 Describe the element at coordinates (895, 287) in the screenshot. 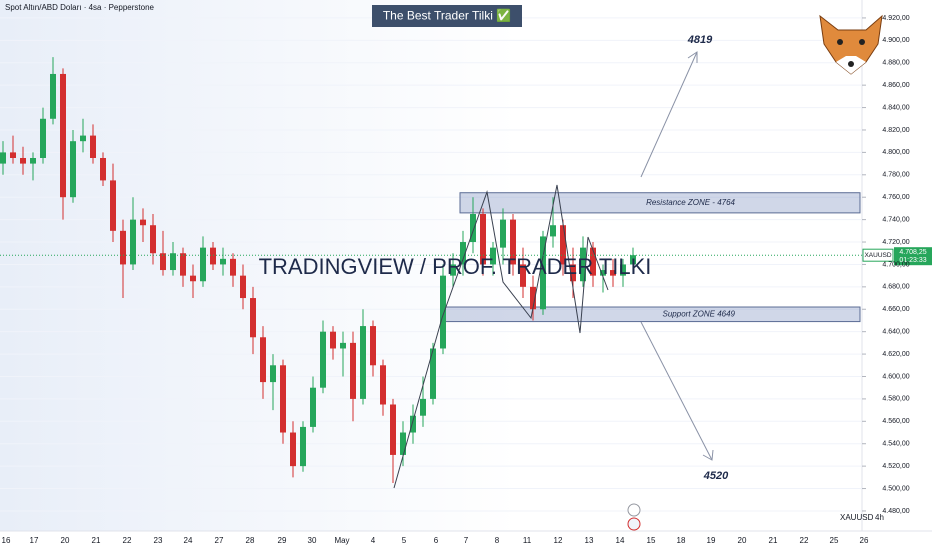

I see `y-tick-label: 4.680,00` at that location.